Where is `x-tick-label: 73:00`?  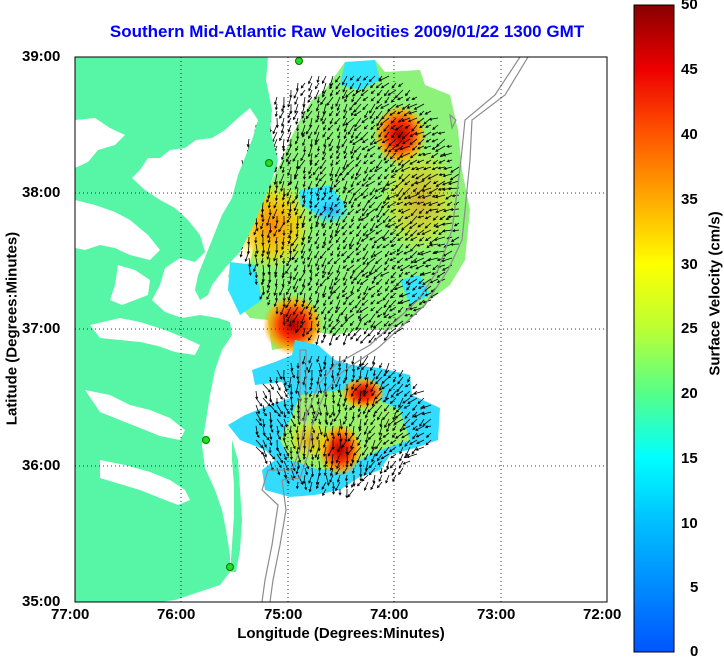 x-tick-label: 73:00 is located at coordinates (496, 614).